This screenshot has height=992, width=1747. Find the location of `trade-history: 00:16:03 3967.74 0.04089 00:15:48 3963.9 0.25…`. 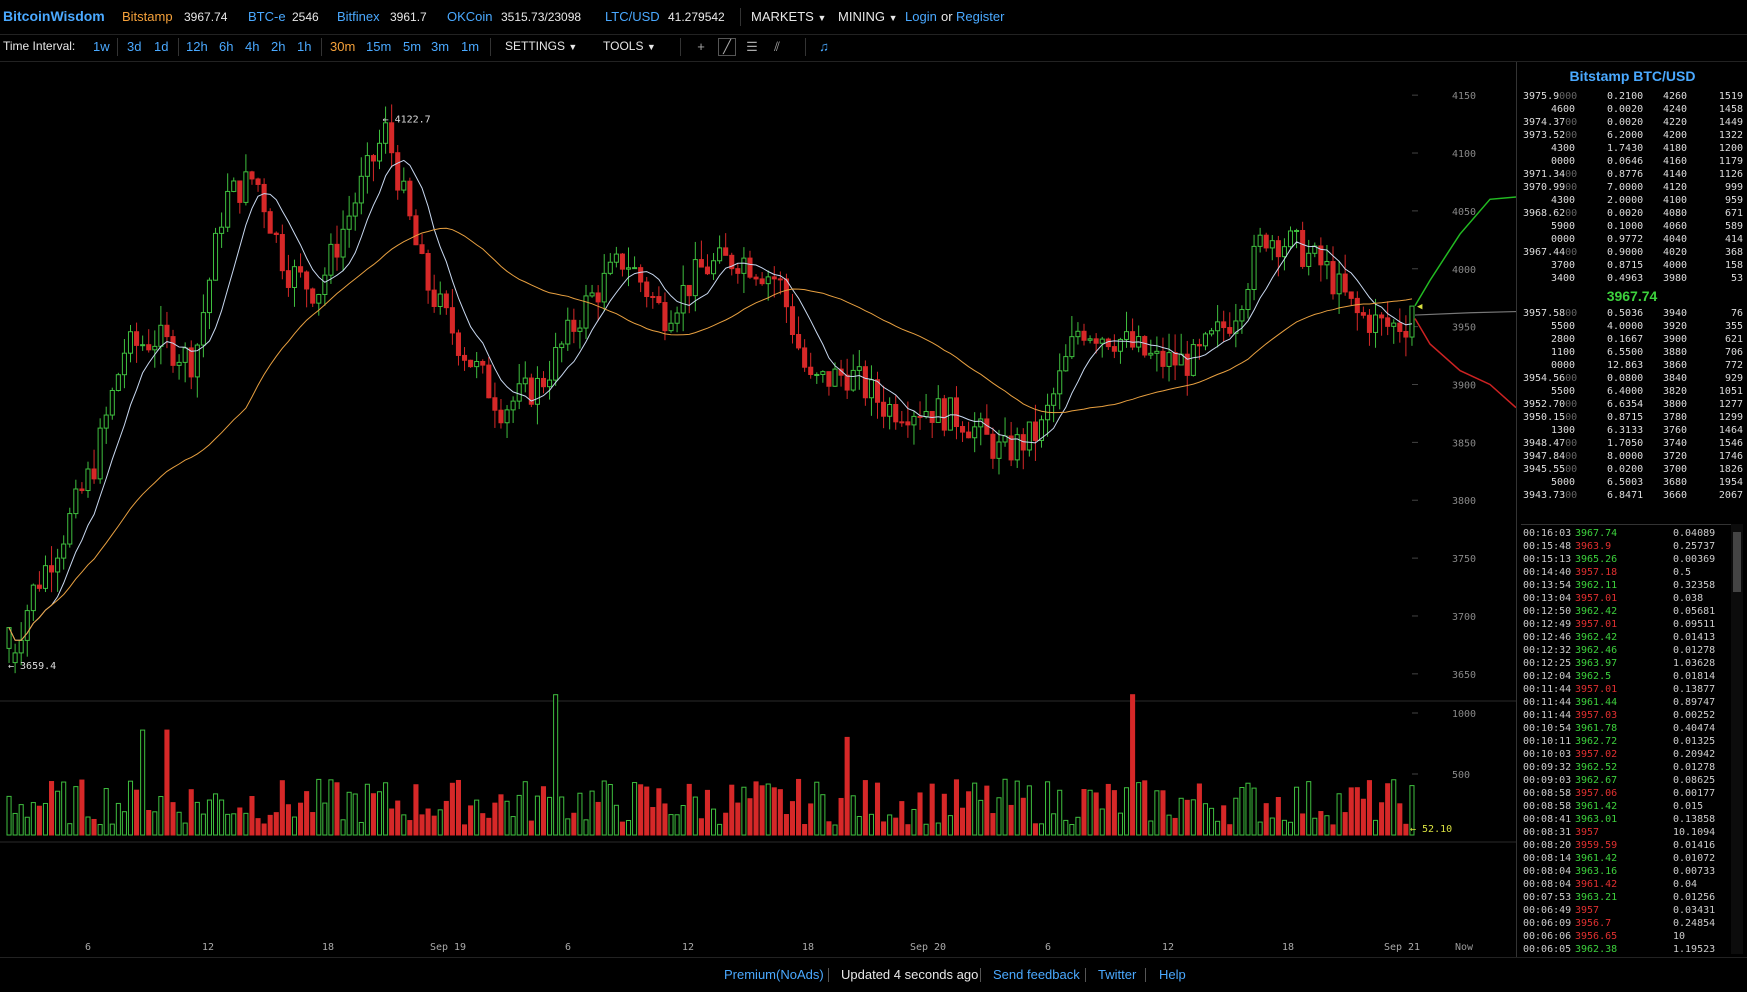

trade-history: 00:16:03 3967.74 0.04089 00:15:48 3963.9 0.25… is located at coordinates (1626, 740).